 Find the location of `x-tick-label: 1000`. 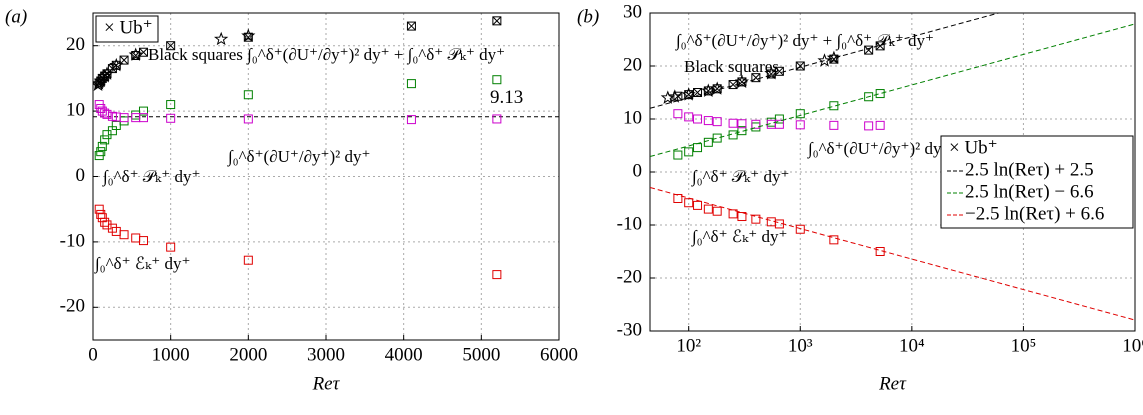

x-tick-label: 1000 is located at coordinates (171, 354).